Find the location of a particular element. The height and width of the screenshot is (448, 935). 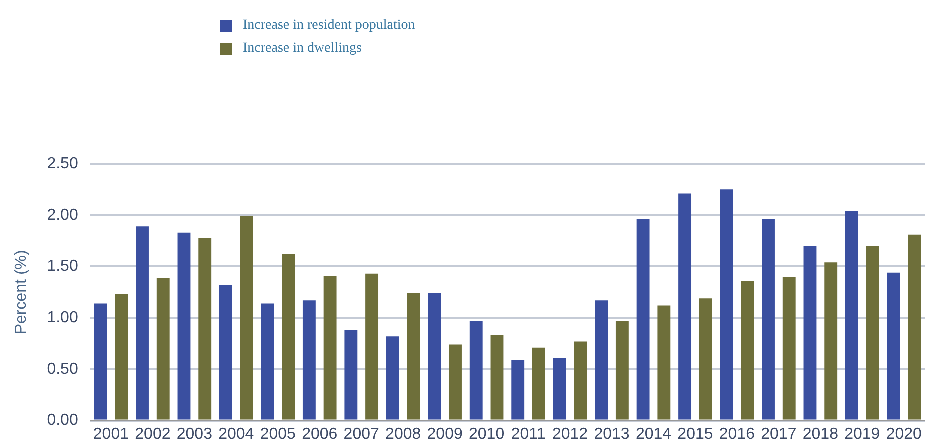

x-tick-label: 2009 is located at coordinates (445, 434).